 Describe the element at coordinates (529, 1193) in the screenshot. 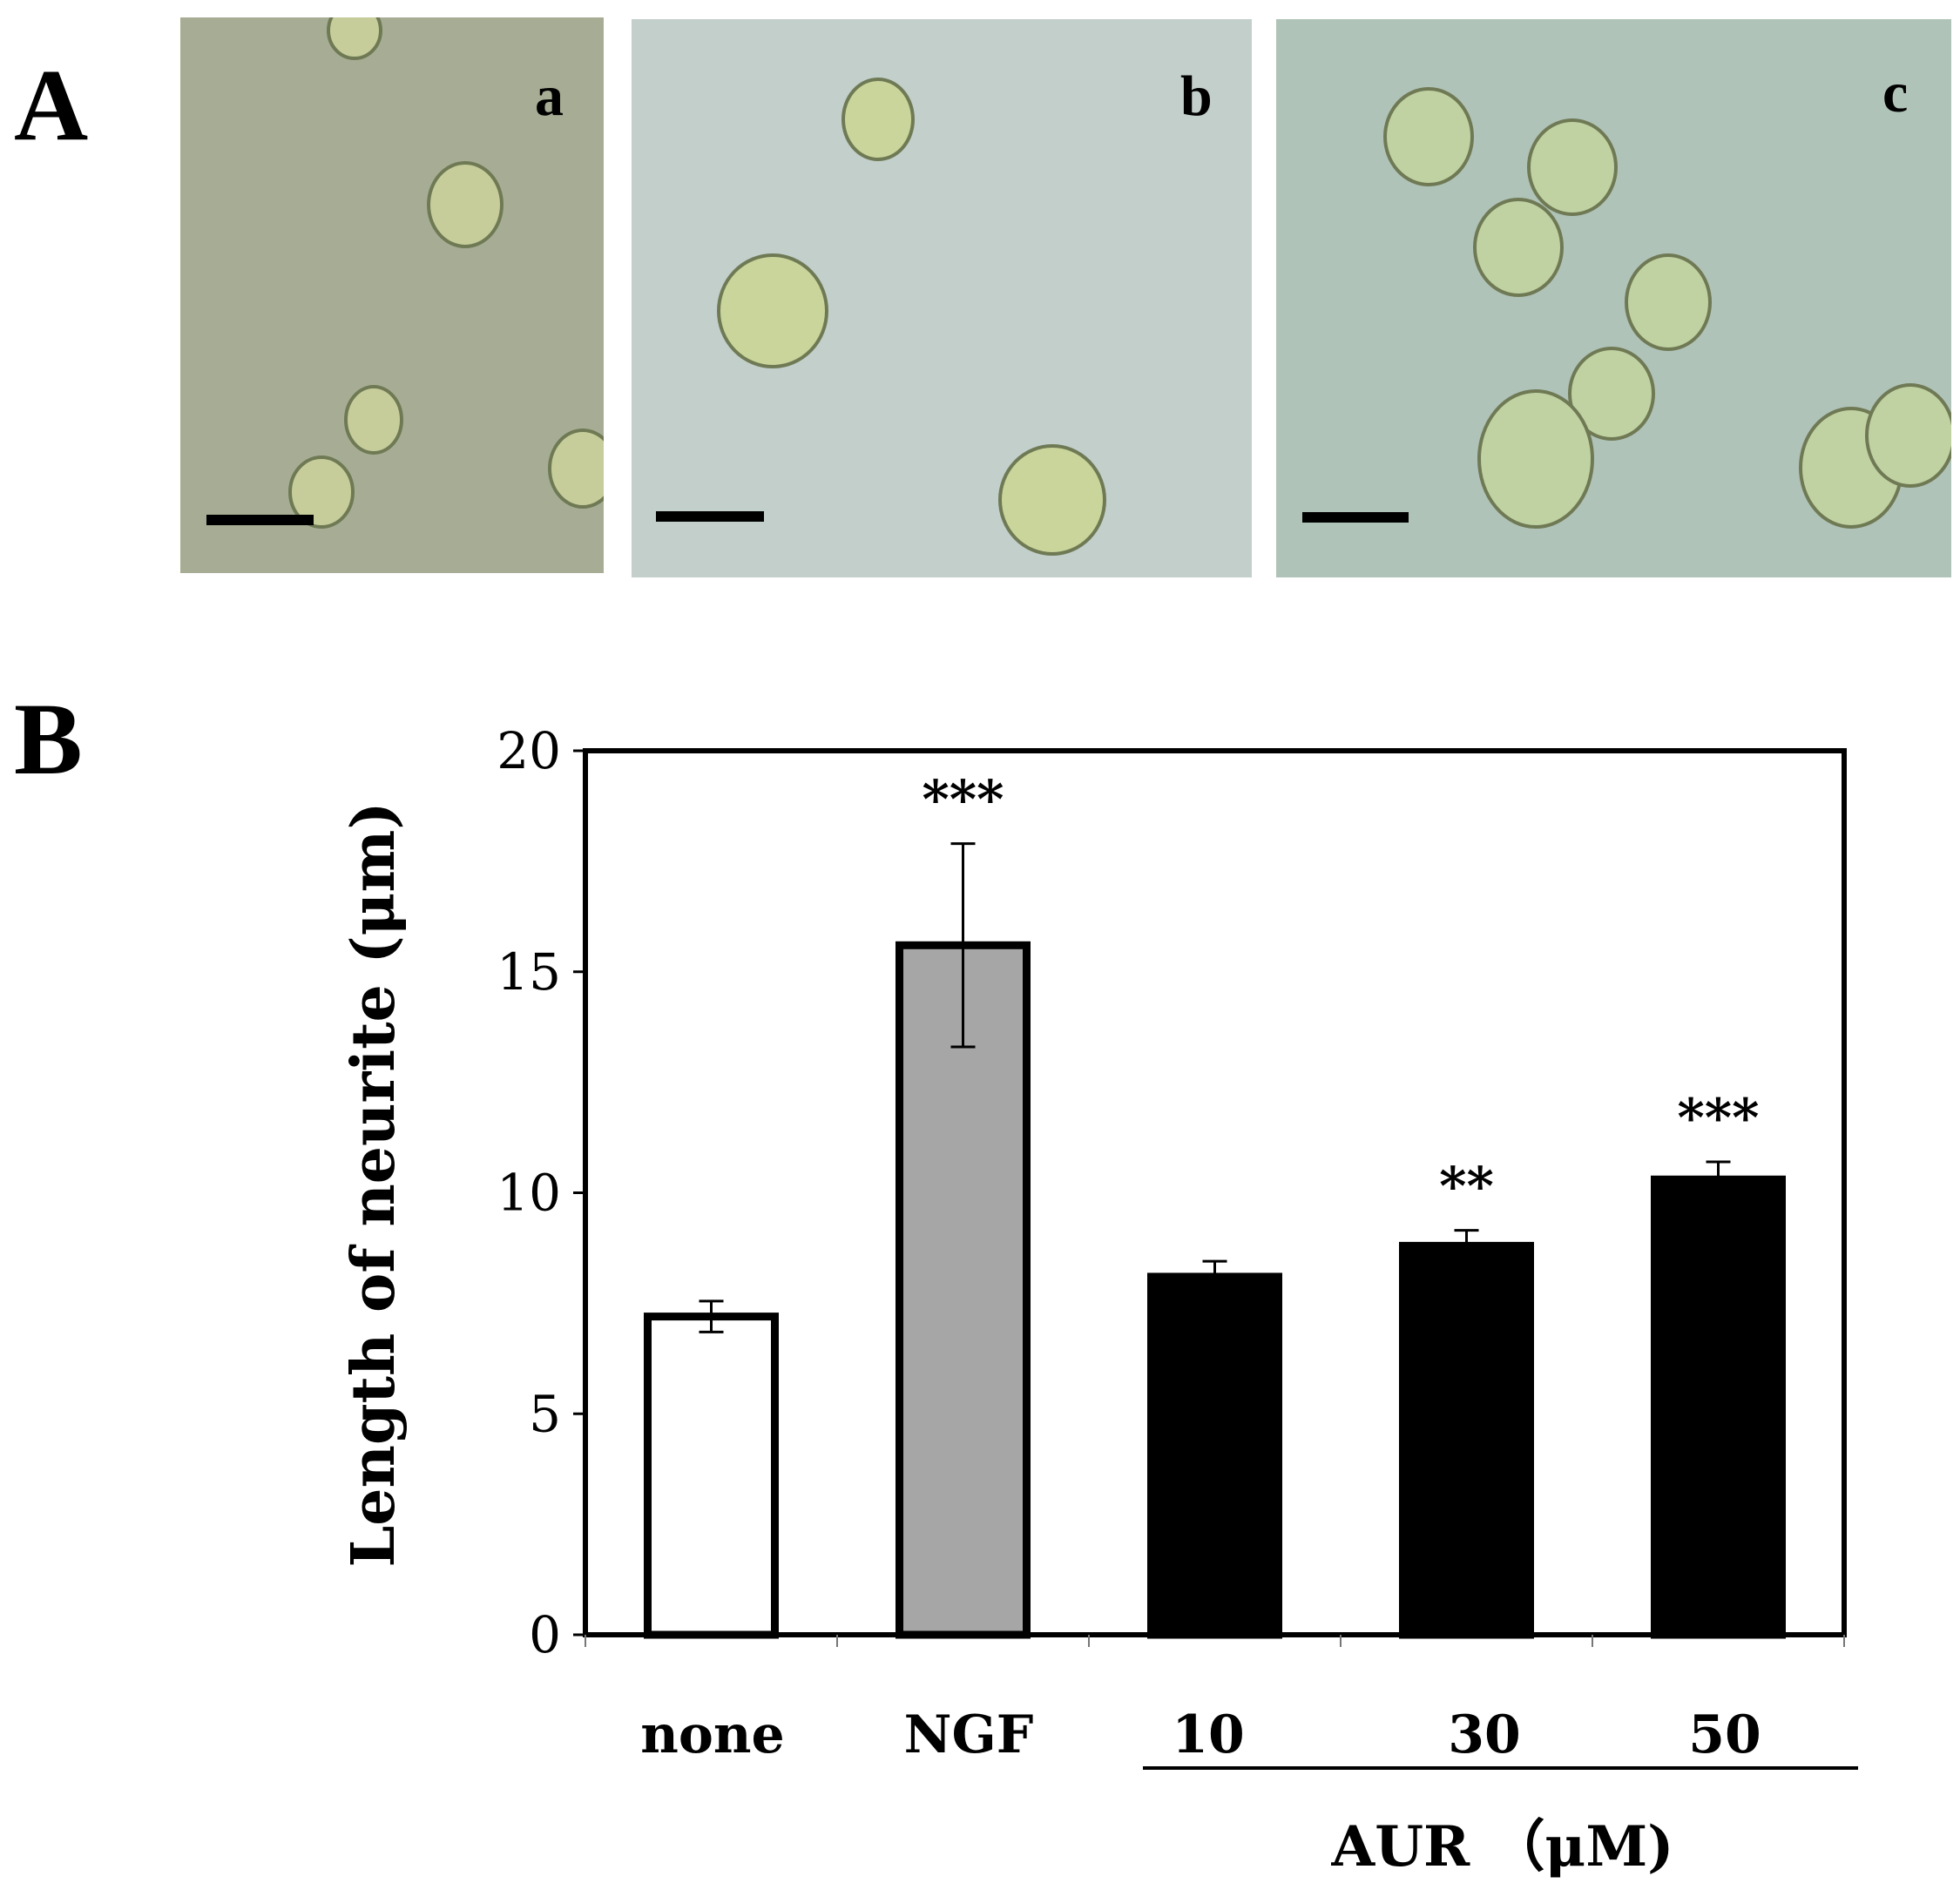

I see `y-tick-label: 10` at that location.